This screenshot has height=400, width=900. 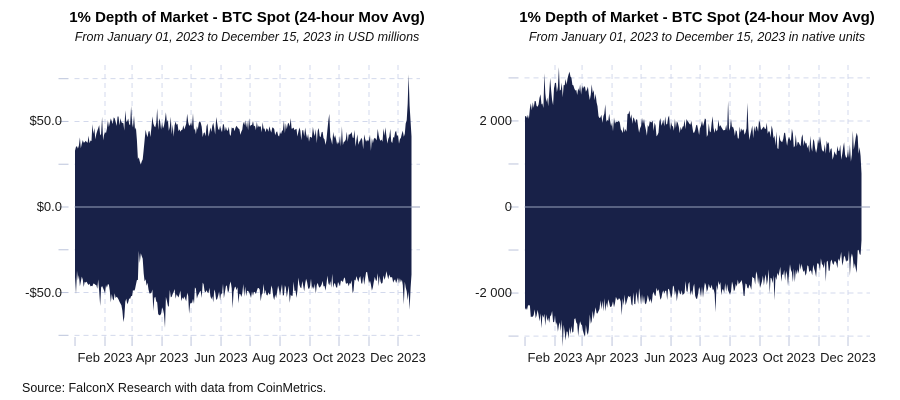 What do you see at coordinates (43, 292) in the screenshot?
I see `y-axis-label: -$50.0` at bounding box center [43, 292].